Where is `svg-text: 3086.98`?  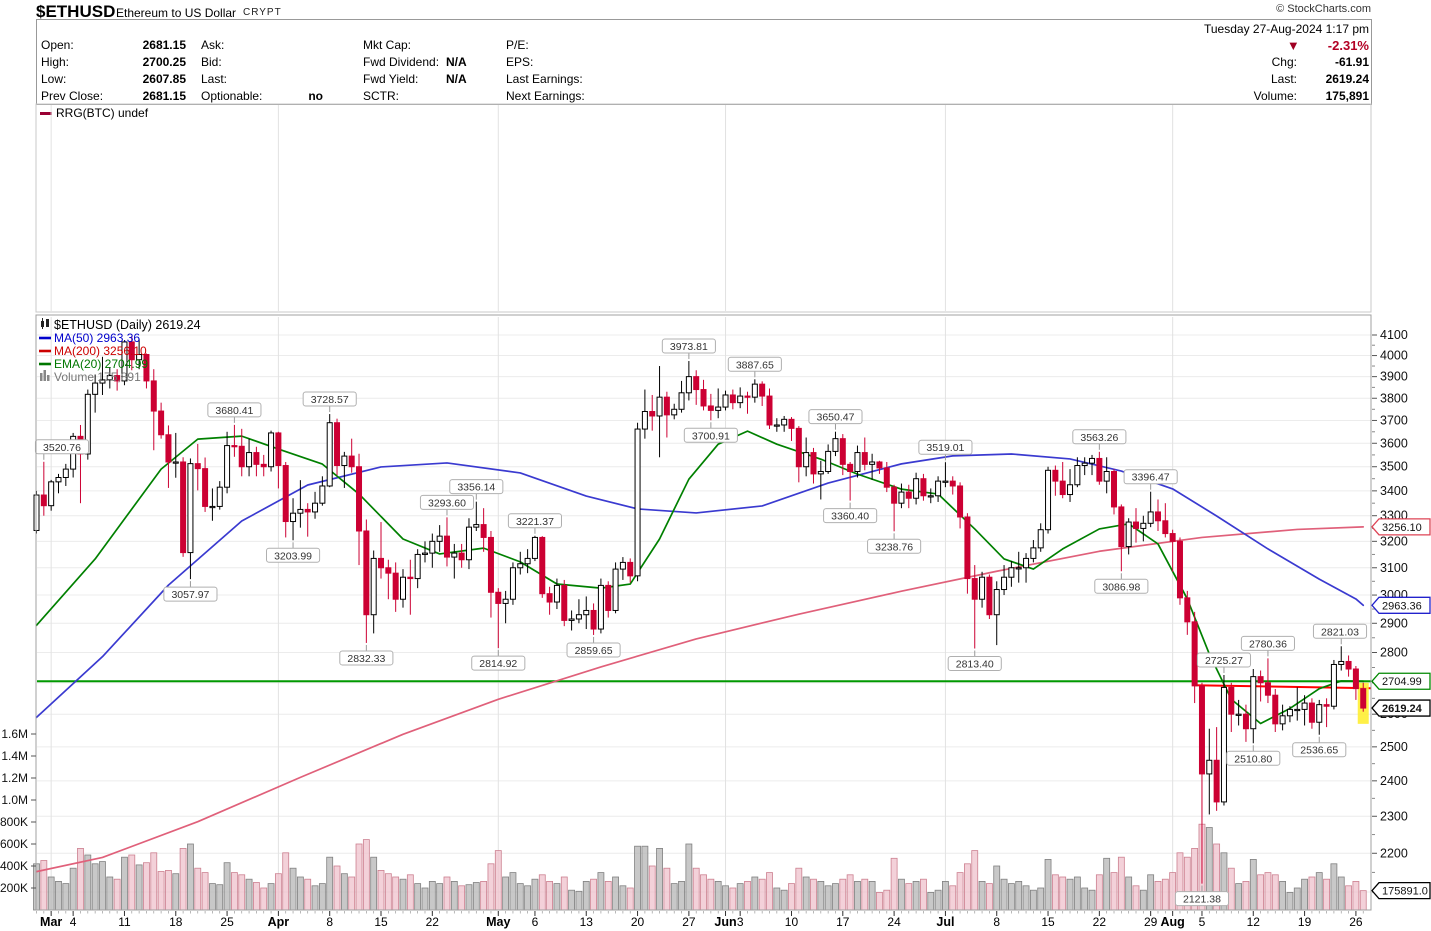 svg-text: 3086.98 is located at coordinates (1121, 587).